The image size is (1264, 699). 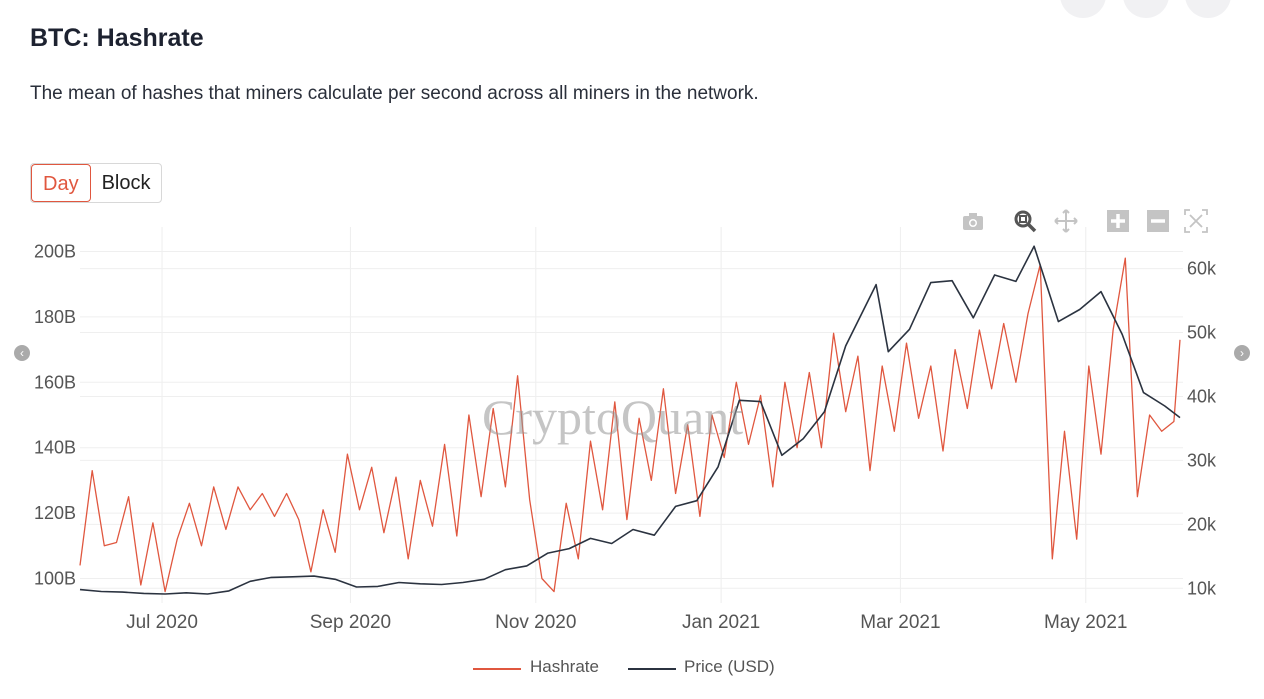 I want to click on right-axis-tick-label: 10k, so click(x=1202, y=588).